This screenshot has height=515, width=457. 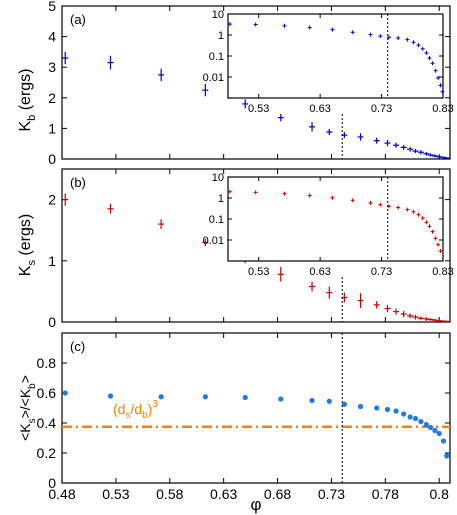 I want to click on panel-b-inset-yticks: 0.01 0.1 1 10, so click(x=323, y=217).